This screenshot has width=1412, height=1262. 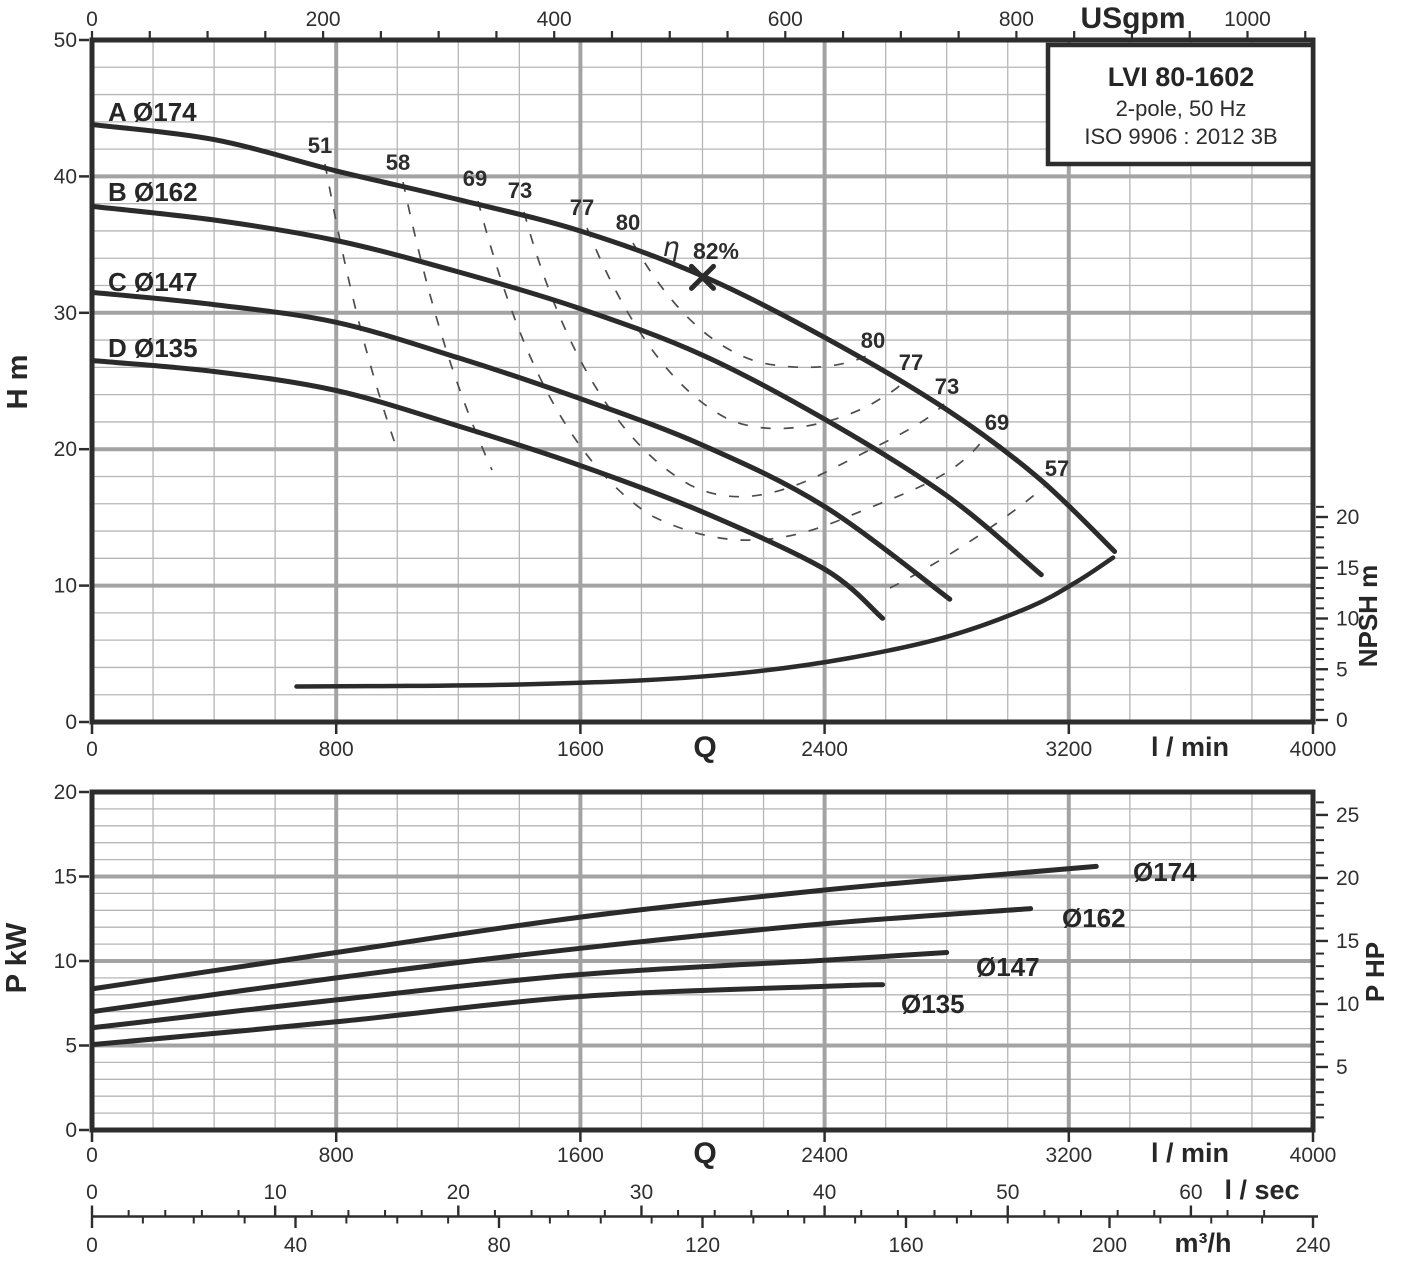 I want to click on power-curve-label-A: Ø174, so click(x=1165, y=872).